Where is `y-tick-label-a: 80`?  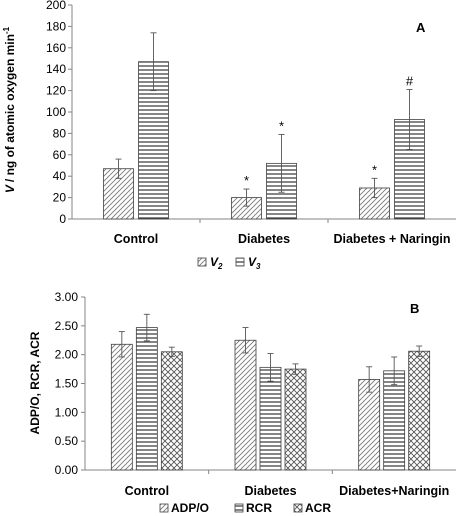 y-tick-label-a: 80 is located at coordinates (60, 133).